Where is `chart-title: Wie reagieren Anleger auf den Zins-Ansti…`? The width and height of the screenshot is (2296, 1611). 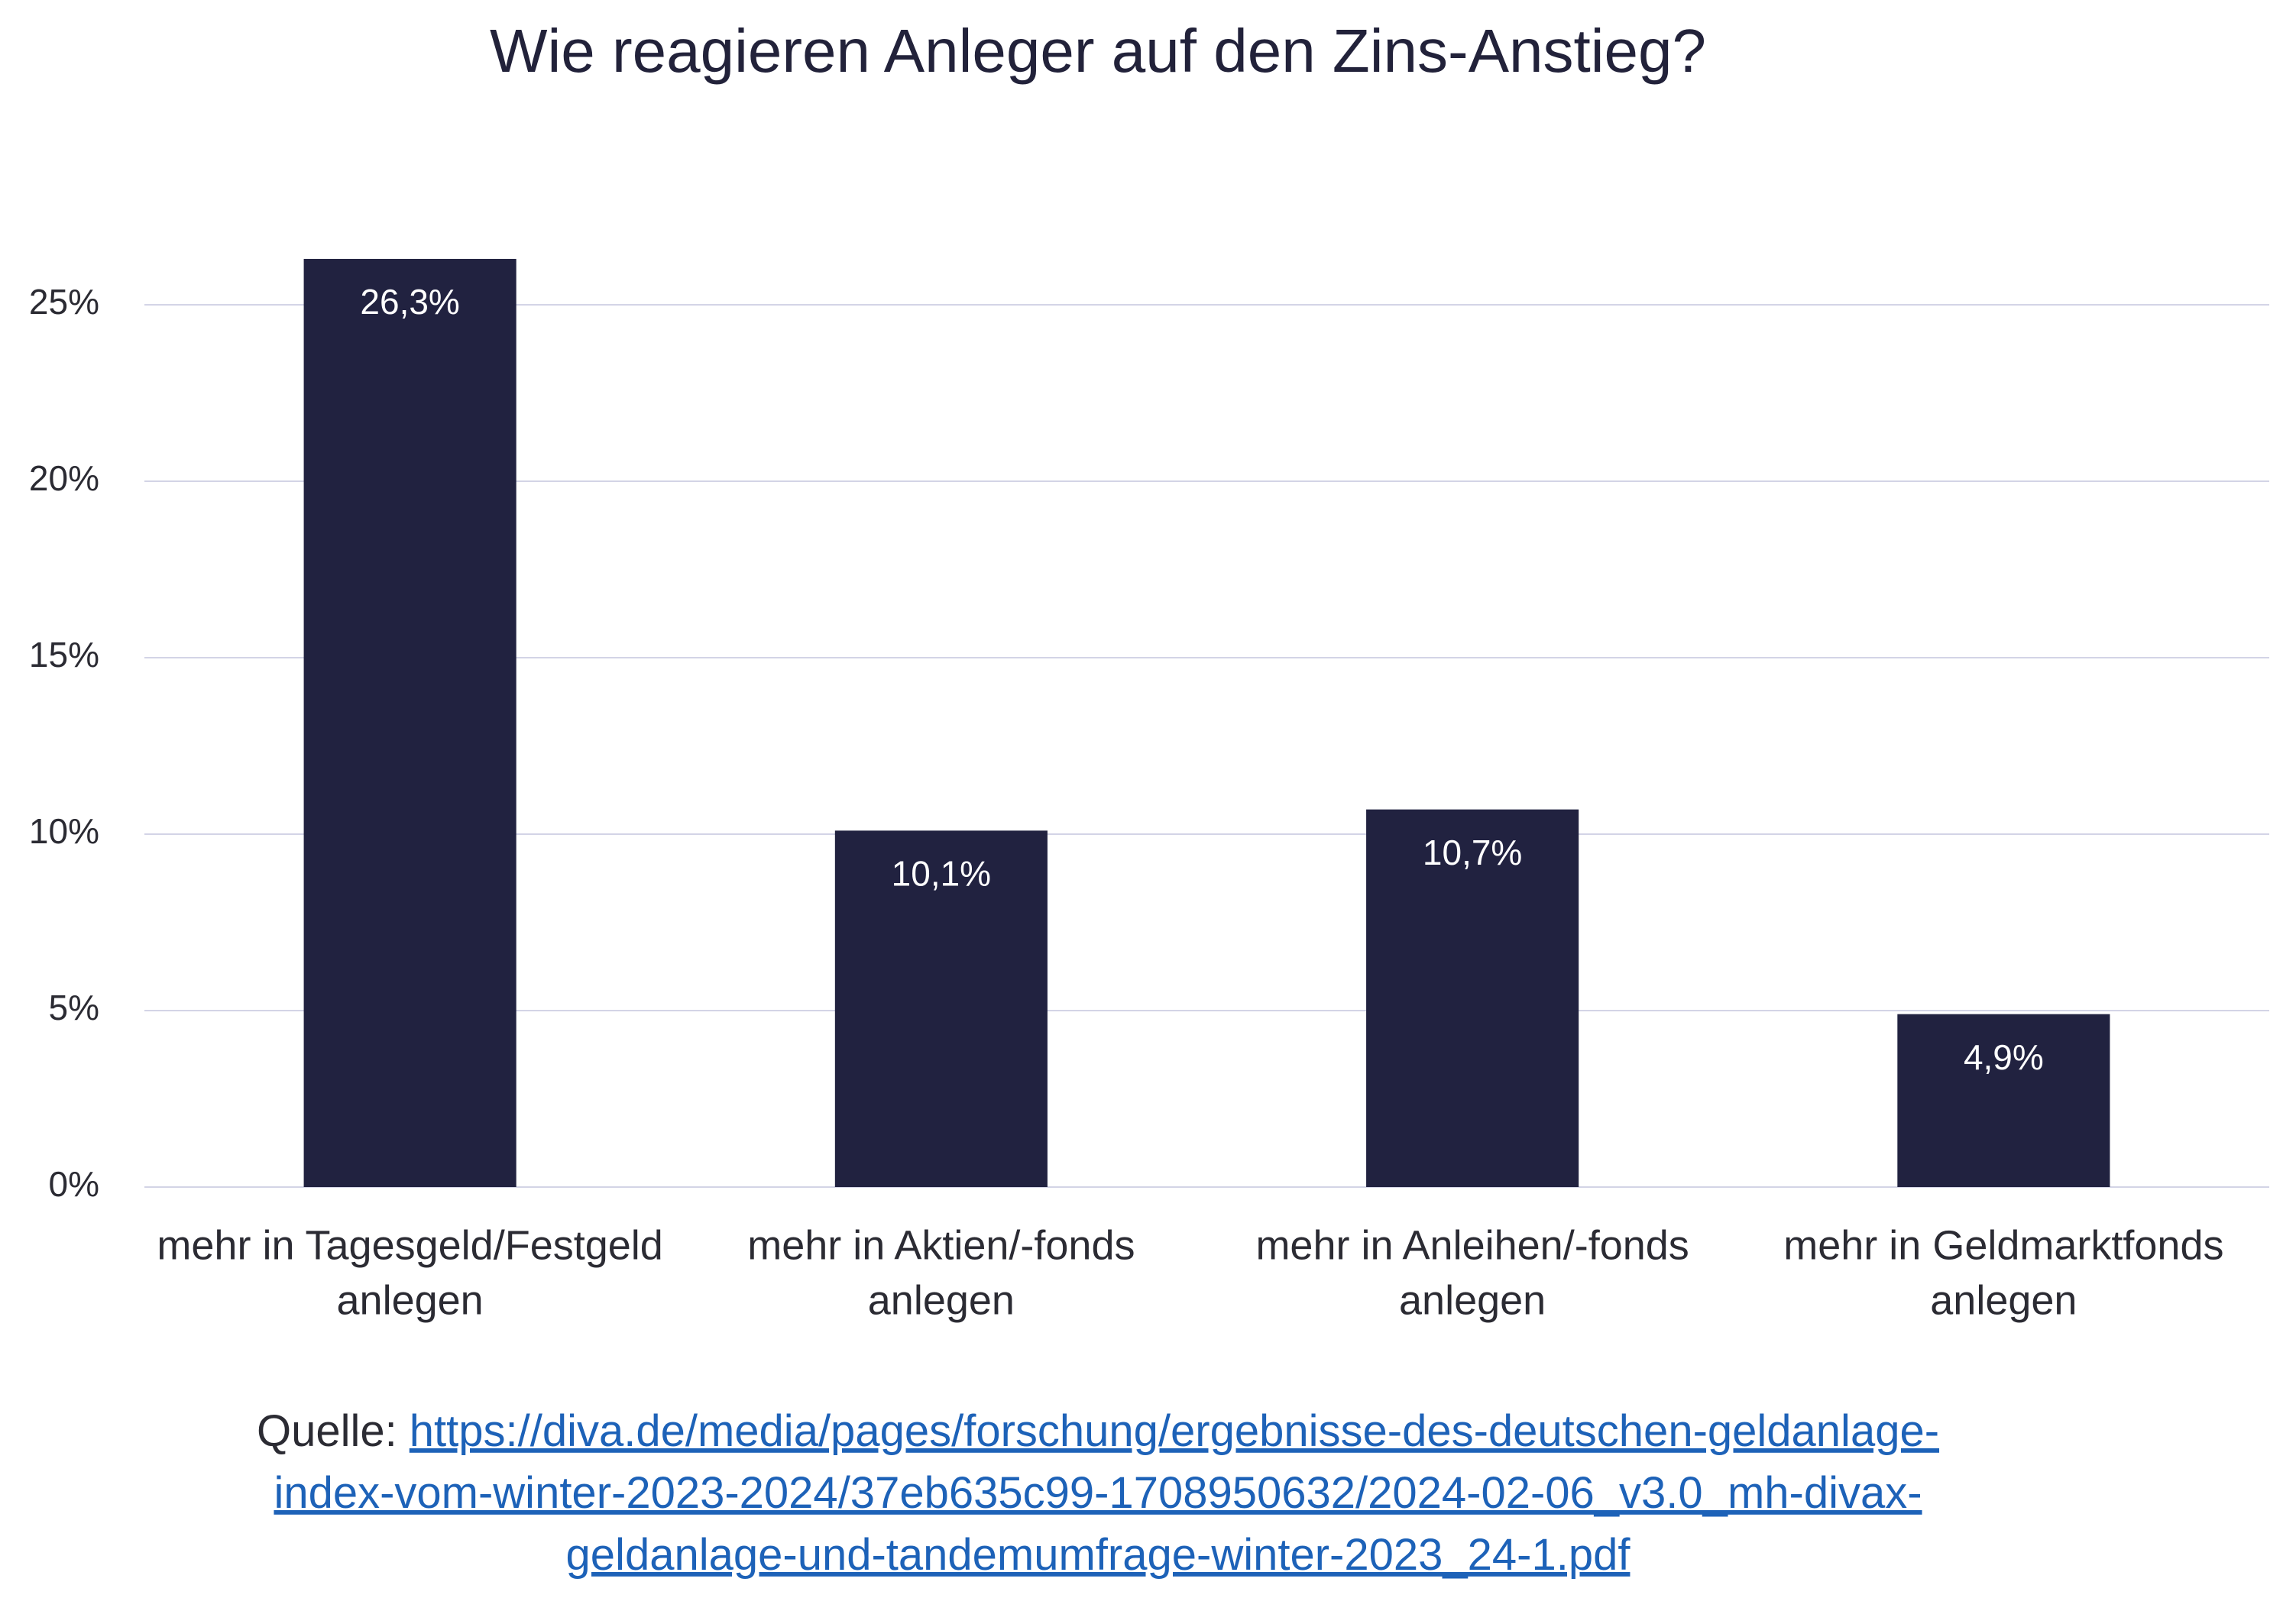
chart-title: Wie reagieren Anleger auf den Zins-Ansti… is located at coordinates (1098, 51).